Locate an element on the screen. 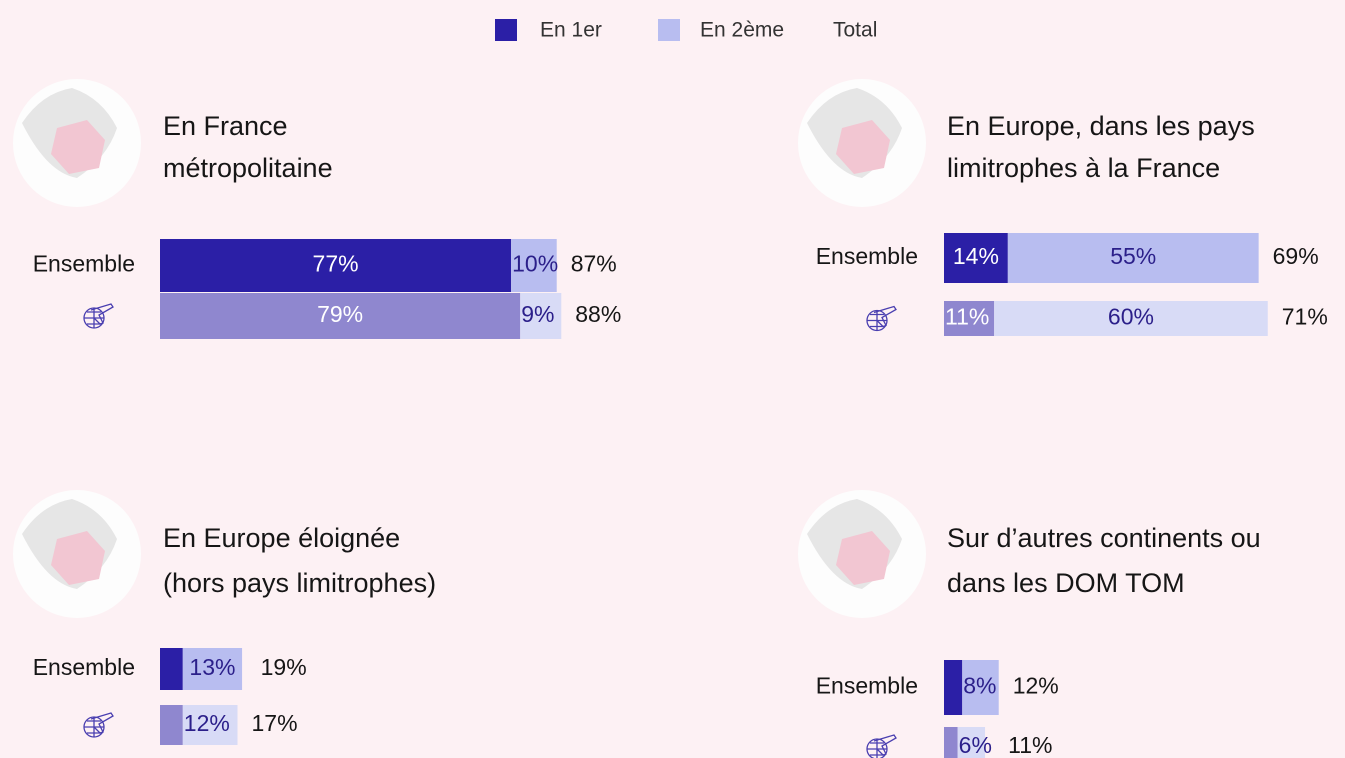 Image resolution: width=1345 pixels, height=758 pixels. legend-label: En 2ème is located at coordinates (742, 30).